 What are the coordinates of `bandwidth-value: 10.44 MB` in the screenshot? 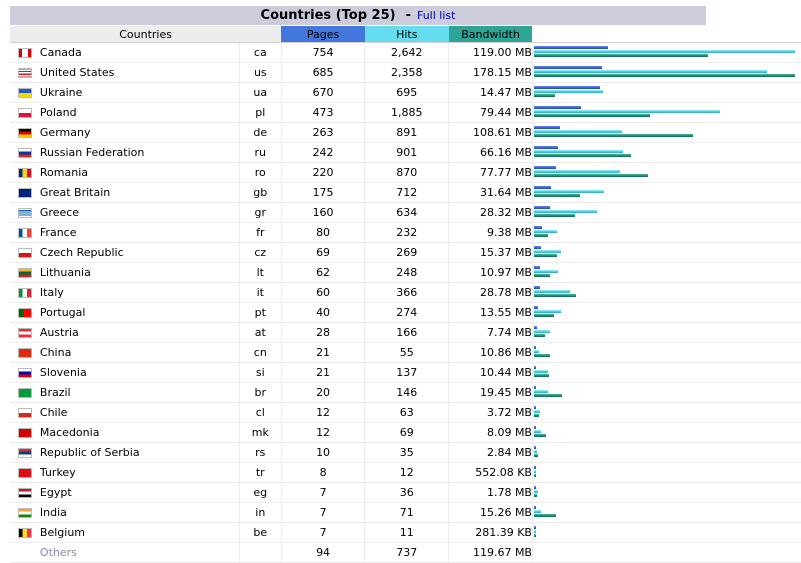 It's located at (490, 372).